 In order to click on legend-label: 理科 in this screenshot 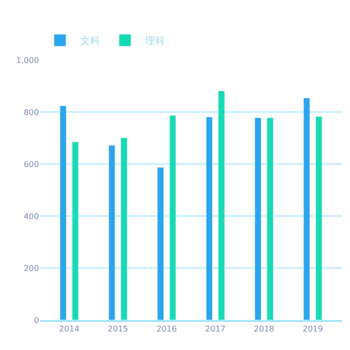, I will do `click(155, 41)`.